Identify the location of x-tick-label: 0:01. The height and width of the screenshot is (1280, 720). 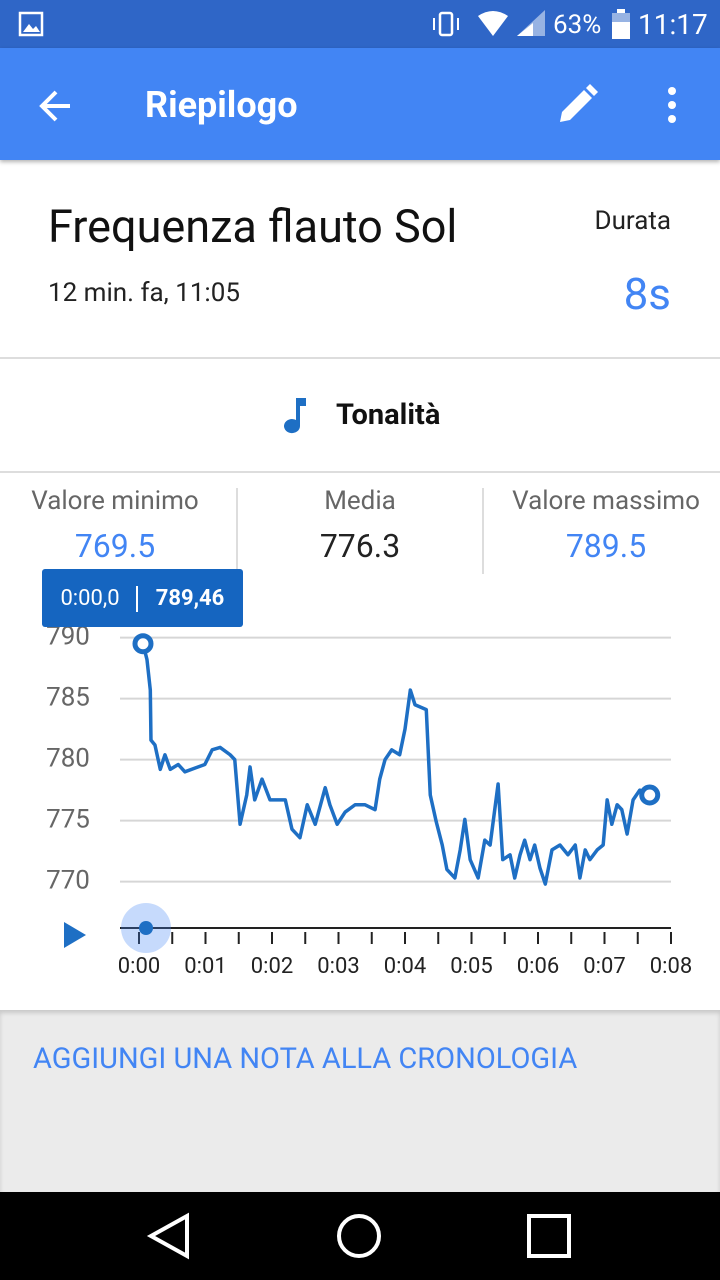
(205, 966).